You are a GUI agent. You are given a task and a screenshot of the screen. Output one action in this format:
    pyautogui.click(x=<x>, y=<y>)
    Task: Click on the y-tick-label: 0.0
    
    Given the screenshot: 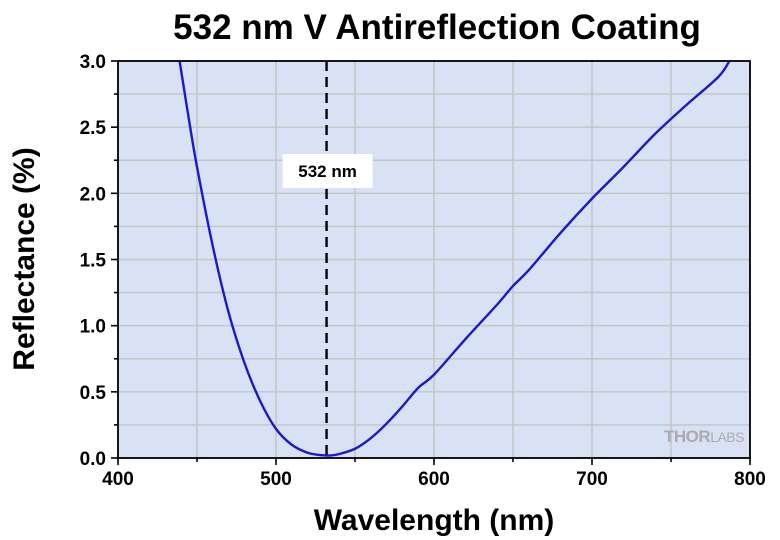 What is the action you would take?
    pyautogui.click(x=93, y=459)
    